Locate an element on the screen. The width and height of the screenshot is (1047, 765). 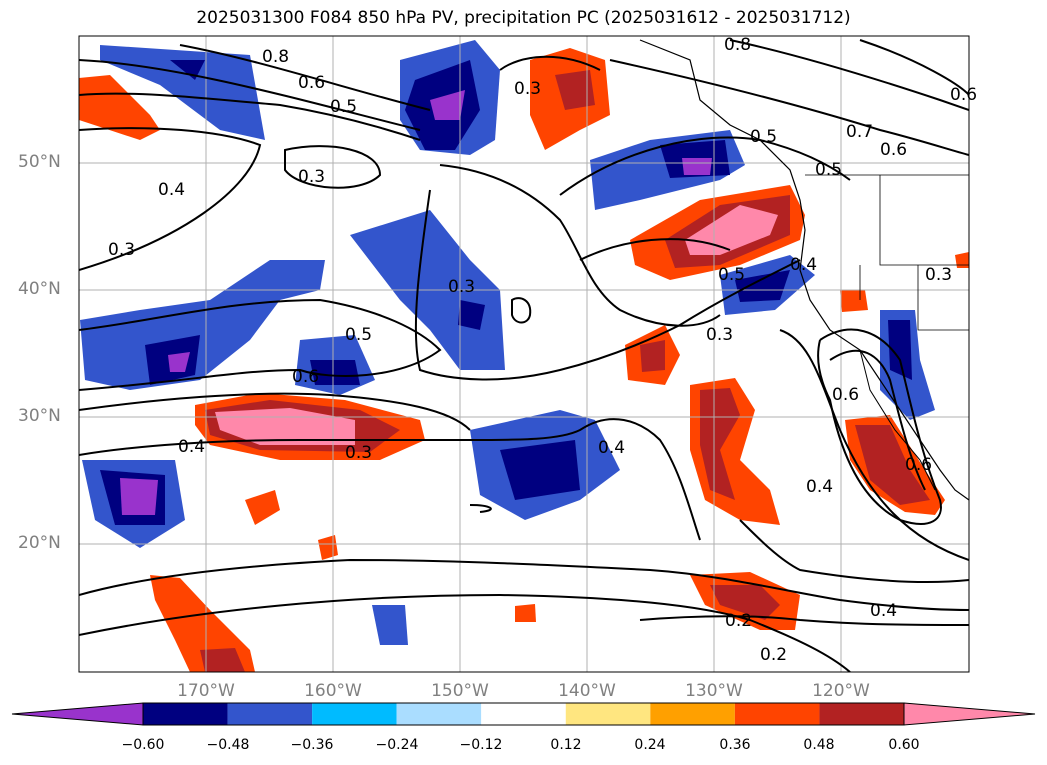
contour-label: 0.7 is located at coordinates (859, 132).